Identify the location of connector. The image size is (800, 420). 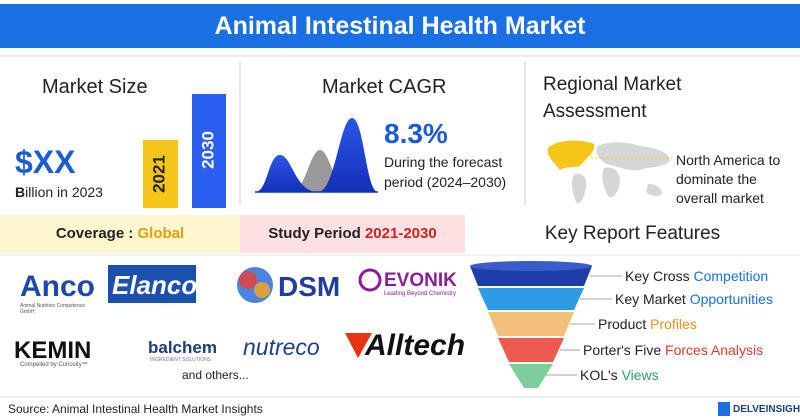
(629, 154).